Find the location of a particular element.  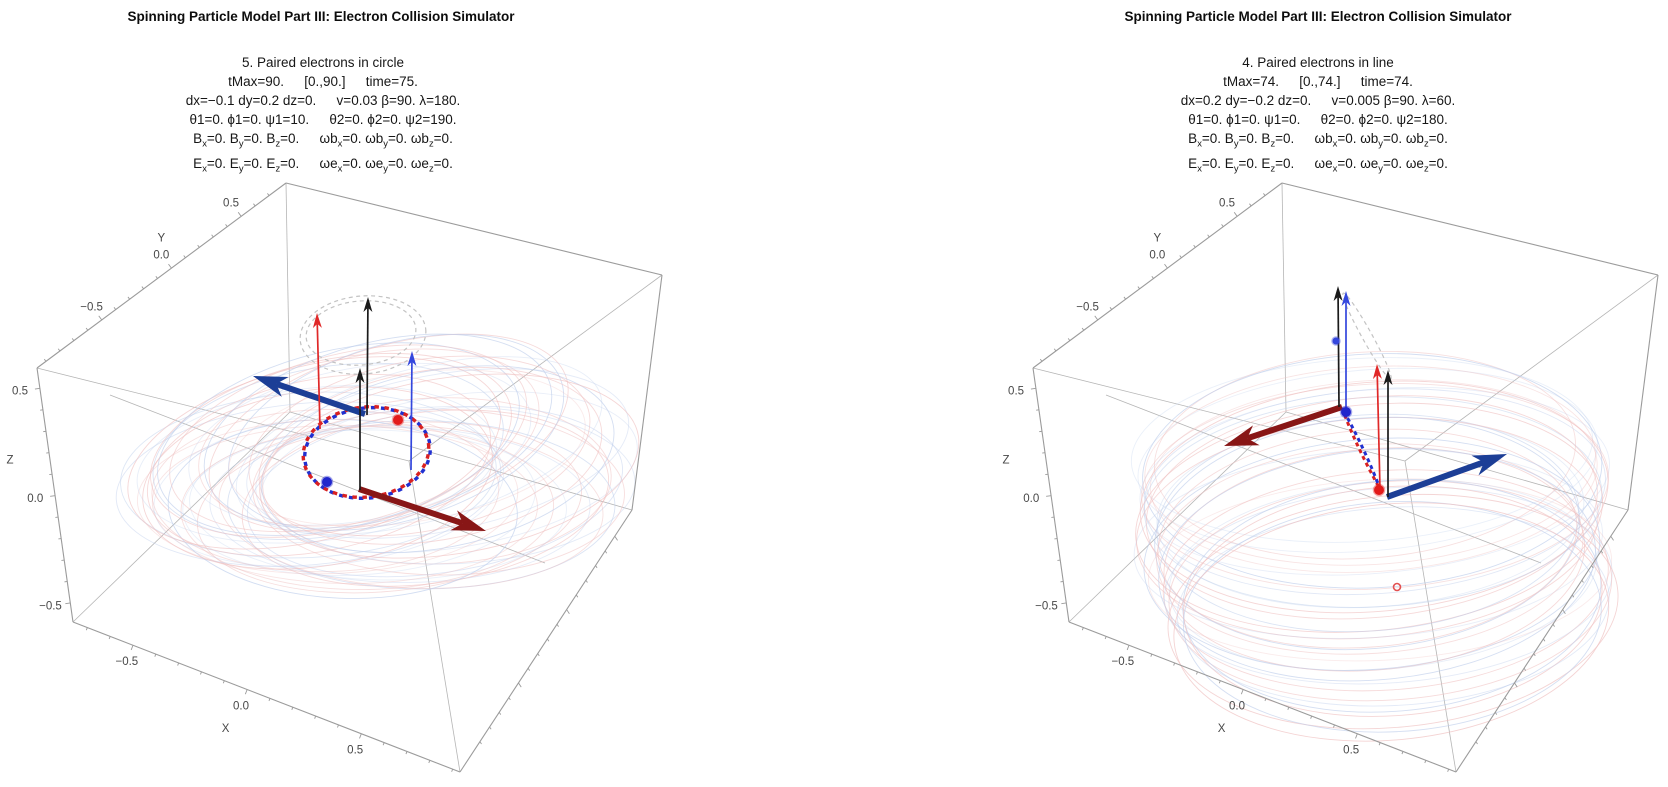

spin-arrow-black-upper-head is located at coordinates (1338, 293).